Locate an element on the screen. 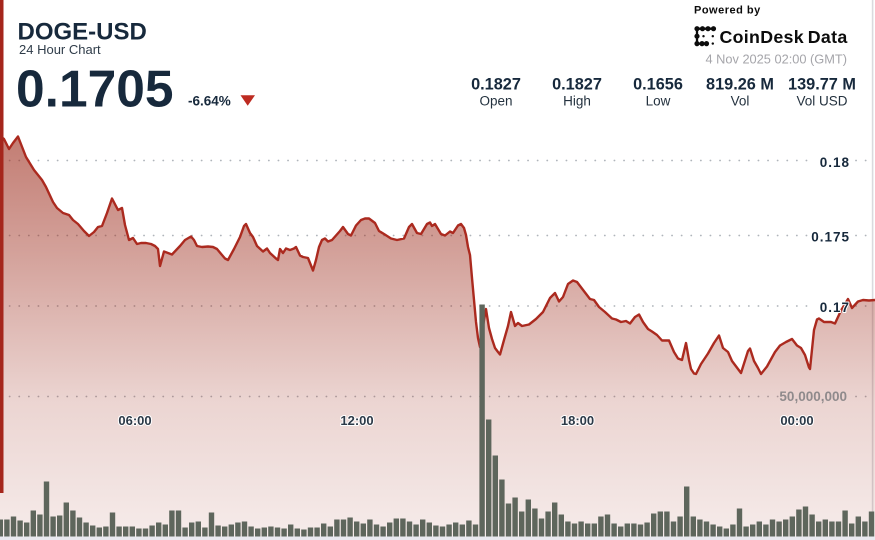 The height and width of the screenshot is (540, 875). svg-text: Vol USD is located at coordinates (821, 101).